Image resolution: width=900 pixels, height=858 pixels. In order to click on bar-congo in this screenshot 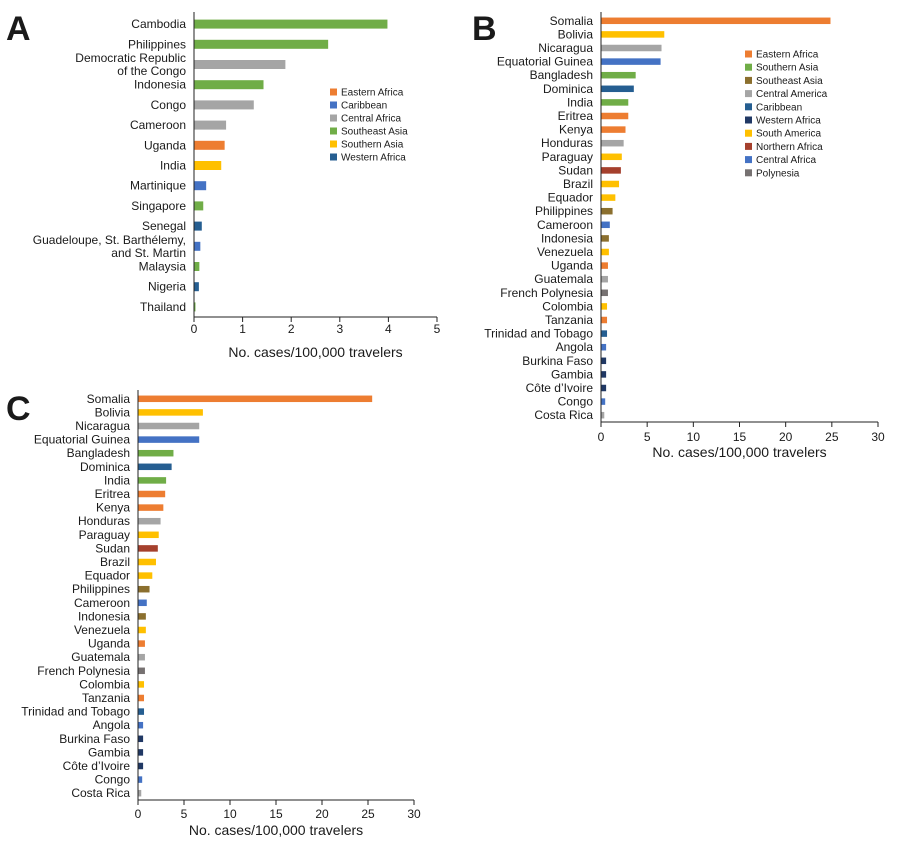, I will do `click(603, 401)`.